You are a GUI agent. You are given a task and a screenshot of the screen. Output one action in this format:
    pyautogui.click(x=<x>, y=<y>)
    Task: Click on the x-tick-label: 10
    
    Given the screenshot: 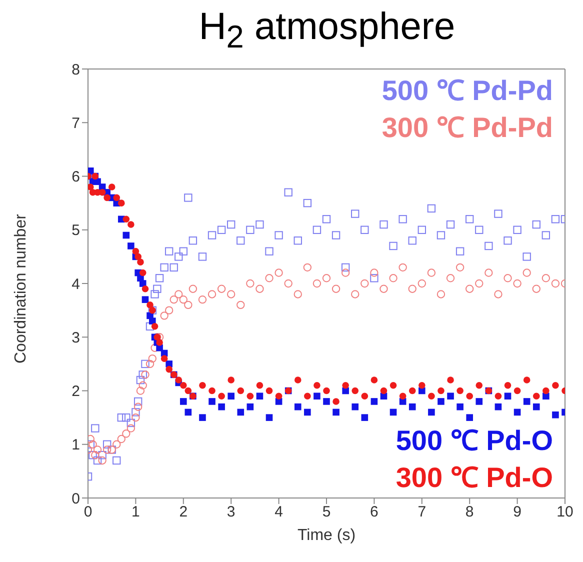 What is the action you would take?
    pyautogui.click(x=565, y=512)
    